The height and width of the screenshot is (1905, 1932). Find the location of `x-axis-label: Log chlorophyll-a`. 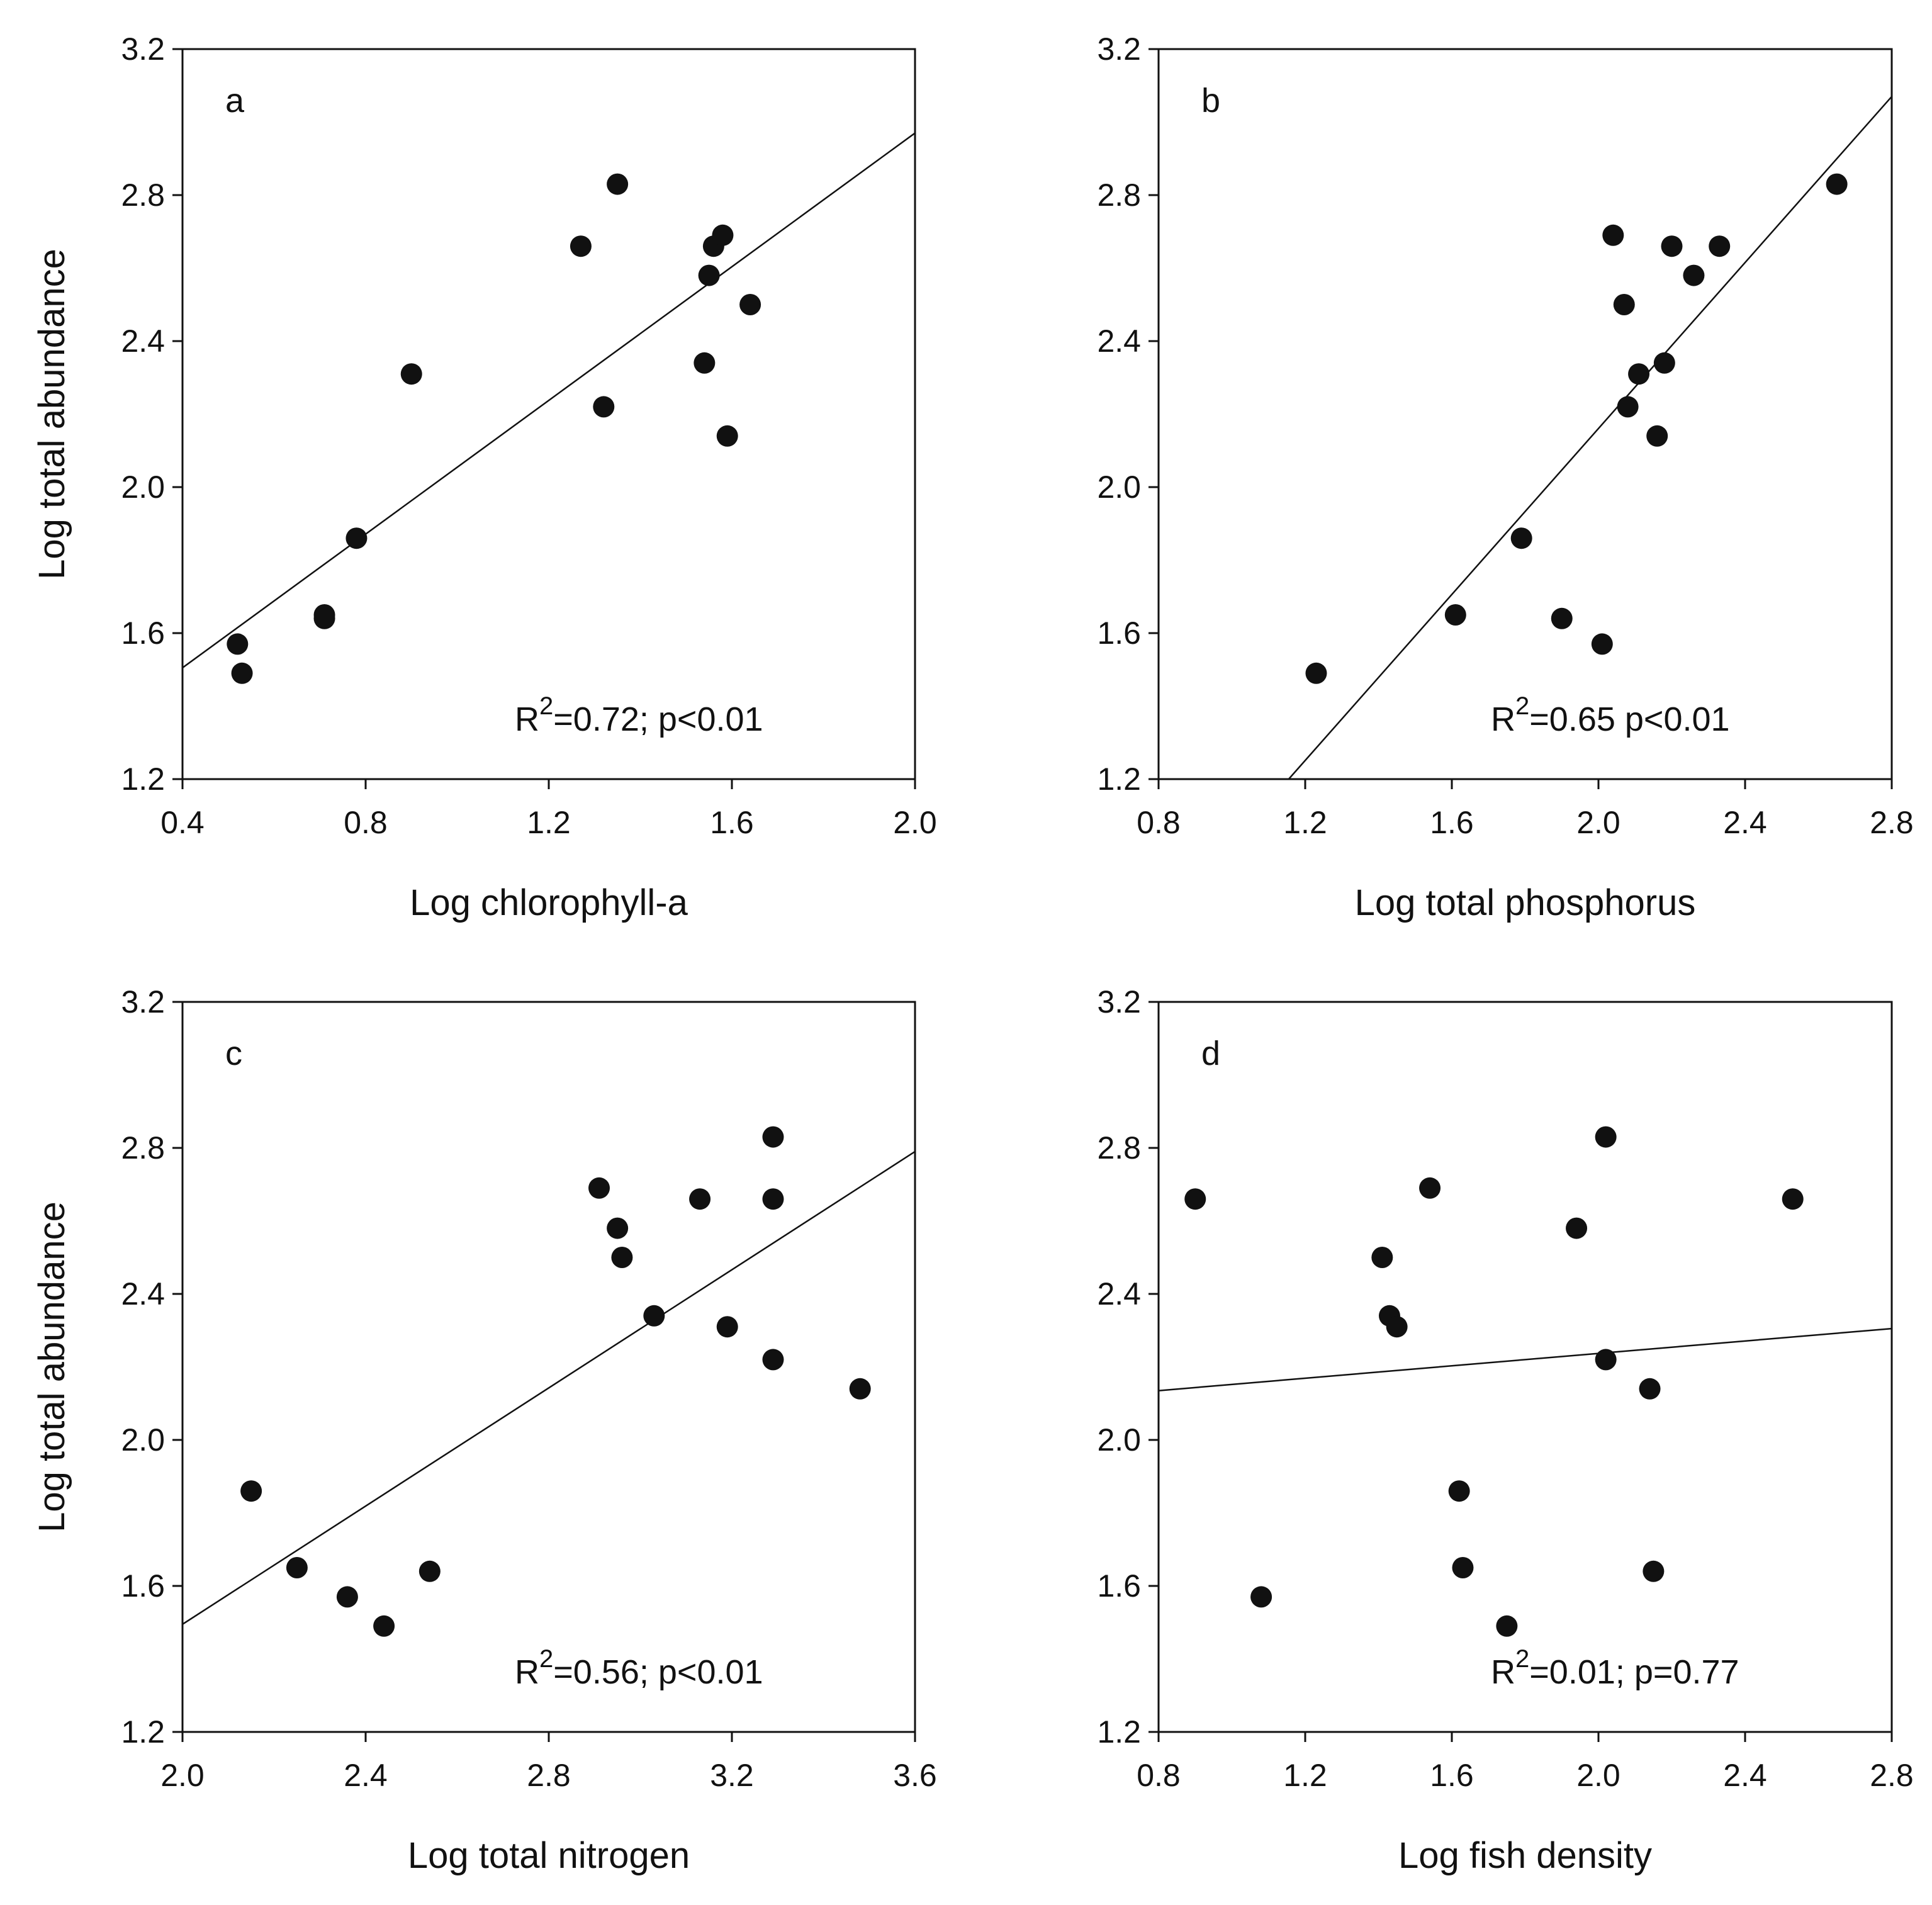

x-axis-label: Log chlorophyll-a is located at coordinates (549, 902).